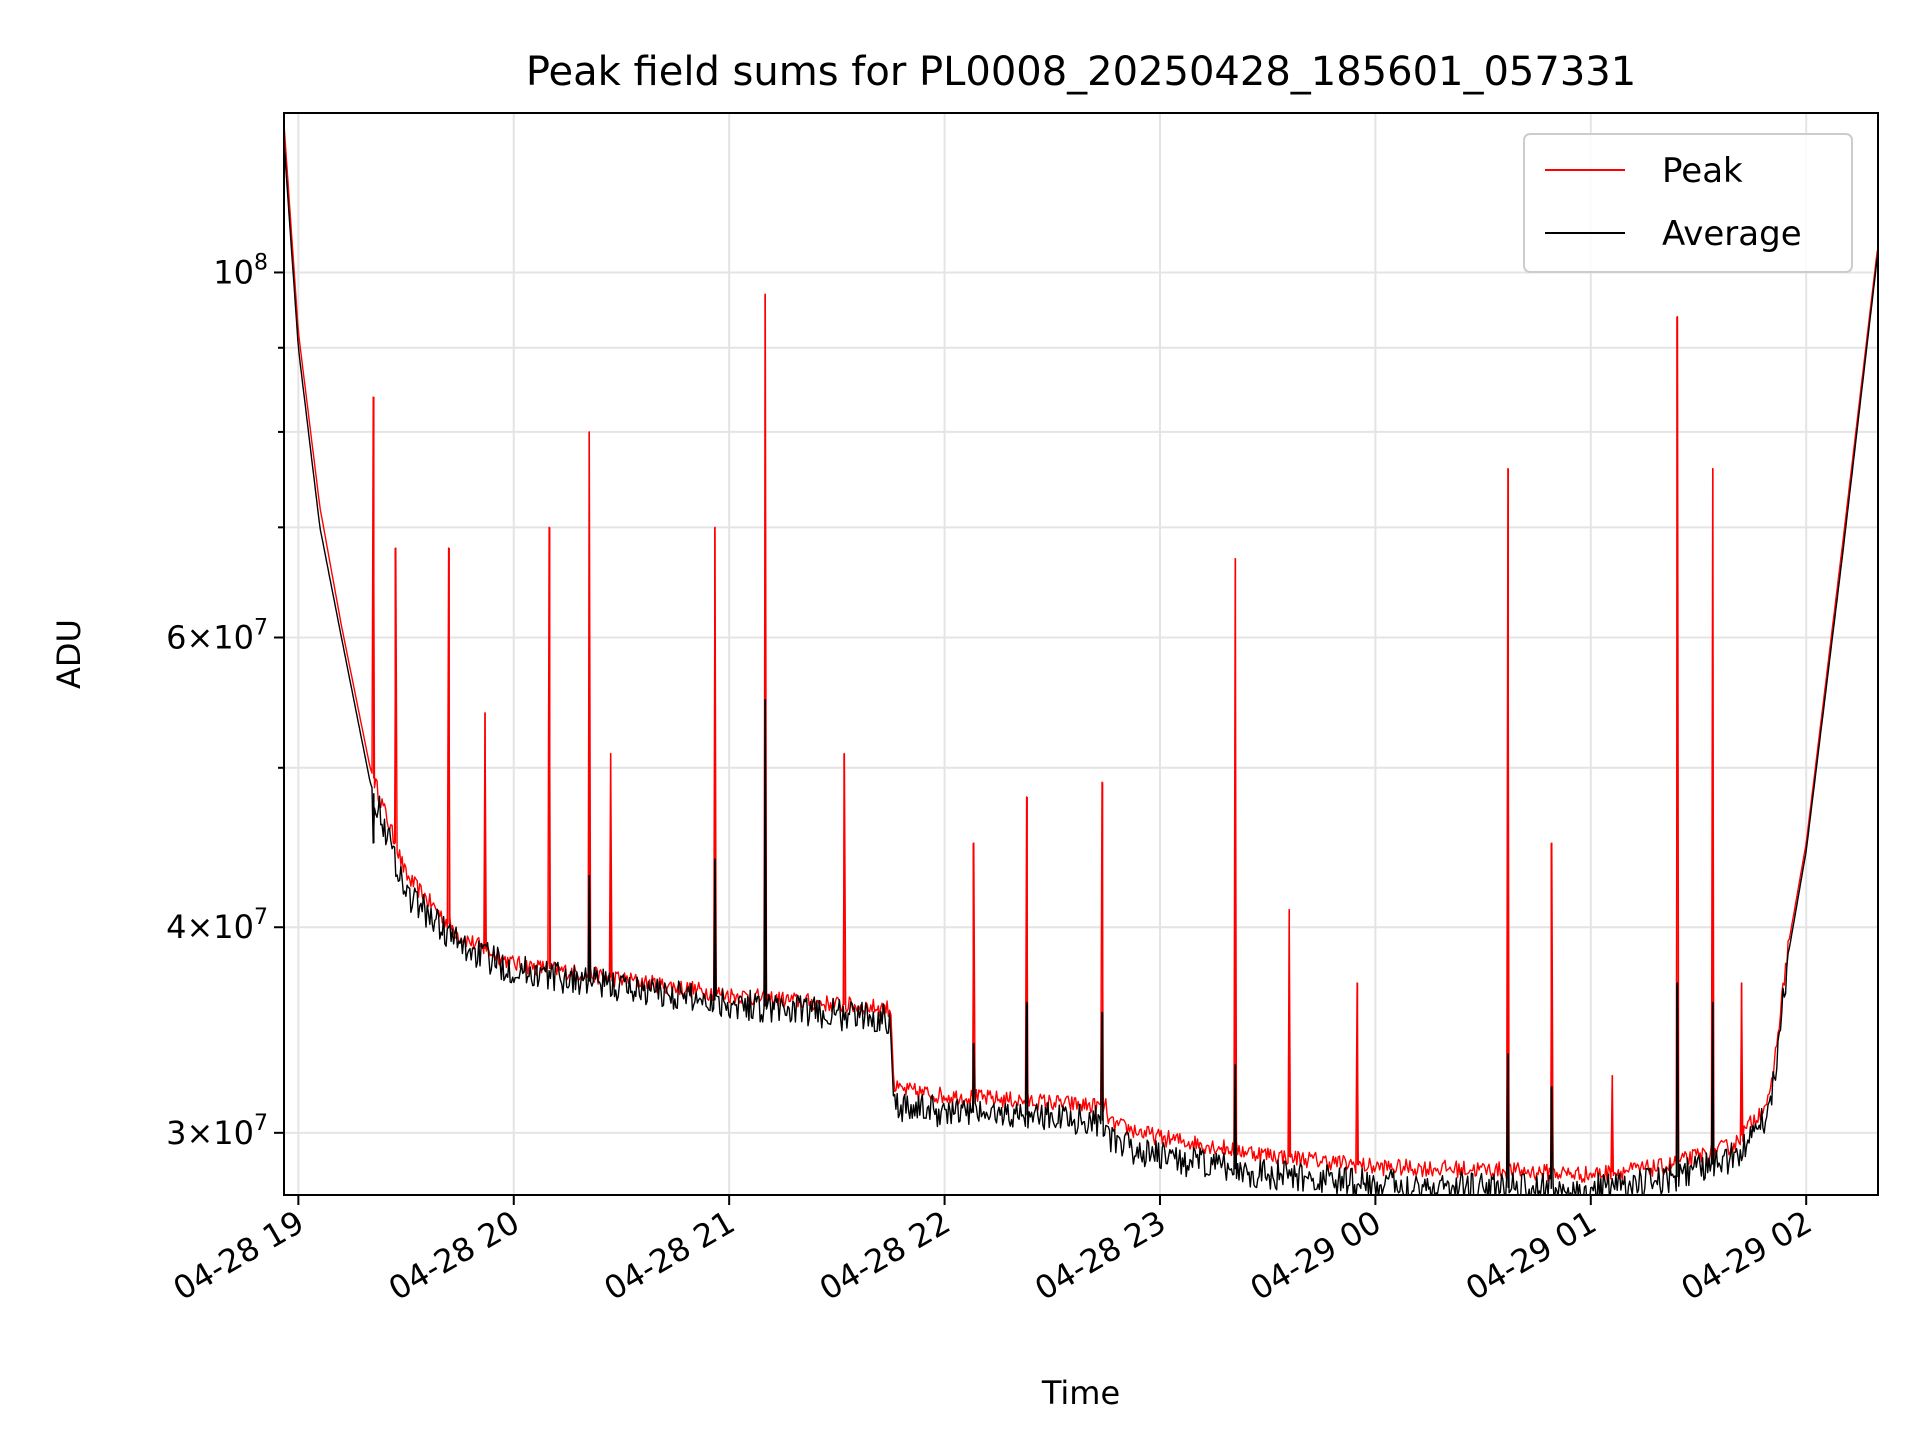 Image resolution: width=1920 pixels, height=1440 pixels. What do you see at coordinates (69, 654) in the screenshot?
I see `y-axis-title: ADU` at bounding box center [69, 654].